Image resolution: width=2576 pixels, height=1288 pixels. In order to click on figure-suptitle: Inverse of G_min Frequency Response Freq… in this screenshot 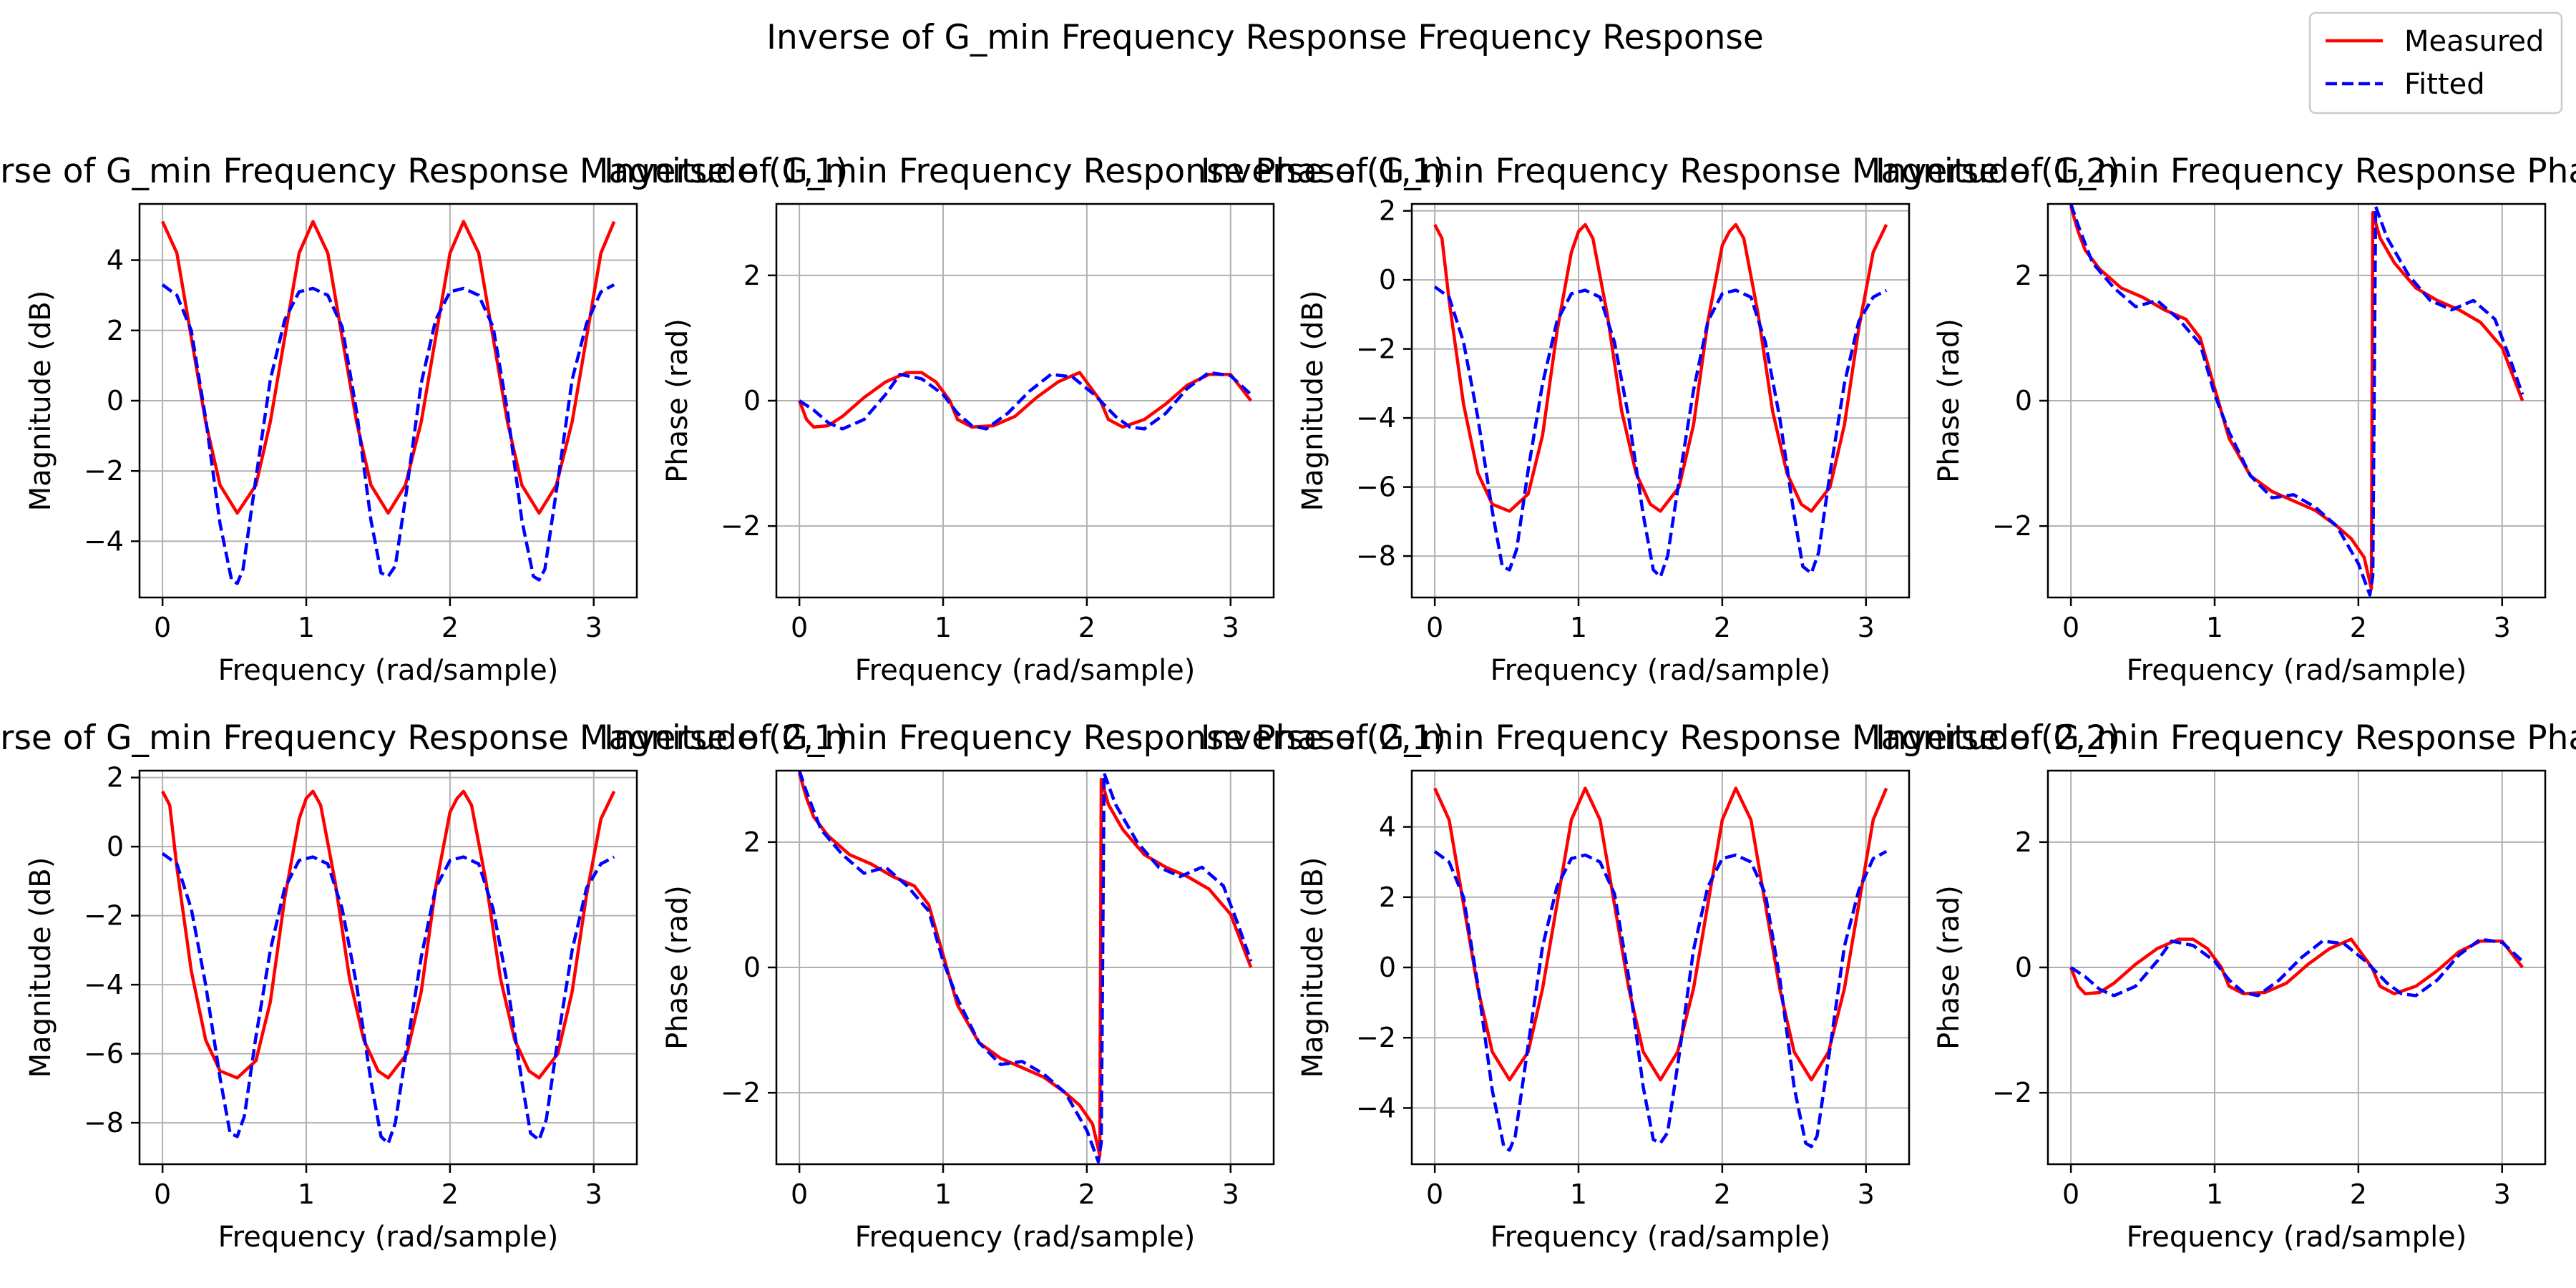, I will do `click(1265, 37)`.